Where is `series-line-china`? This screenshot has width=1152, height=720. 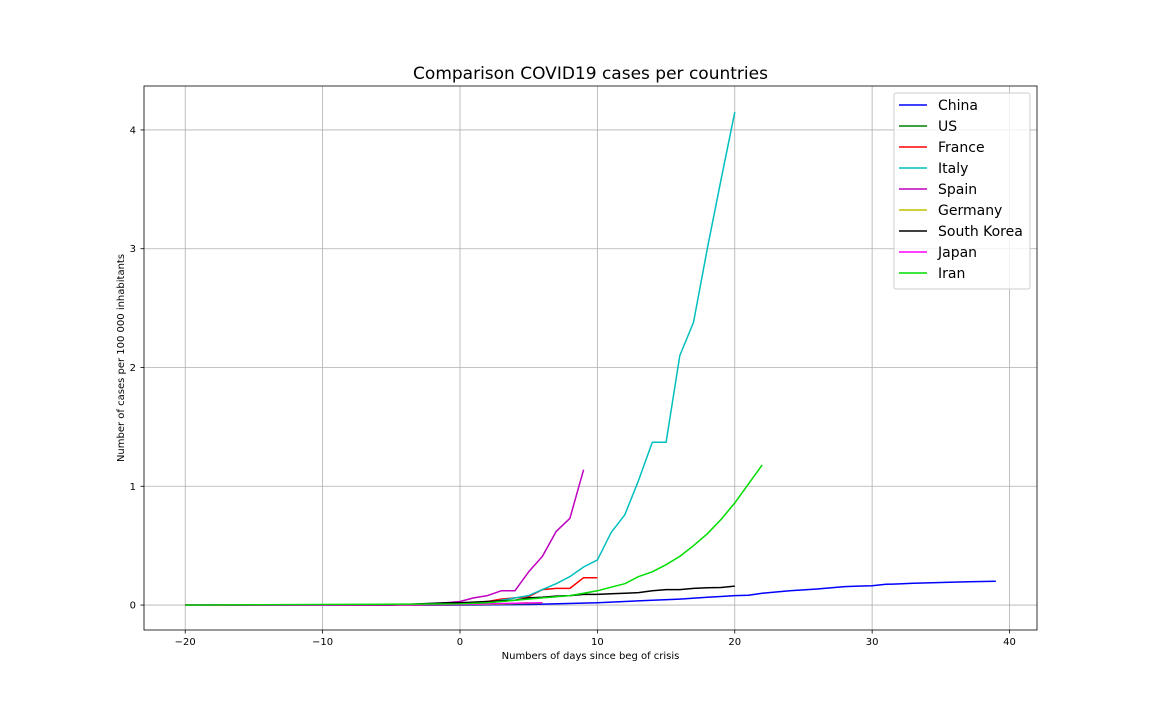 series-line-china is located at coordinates (590, 593).